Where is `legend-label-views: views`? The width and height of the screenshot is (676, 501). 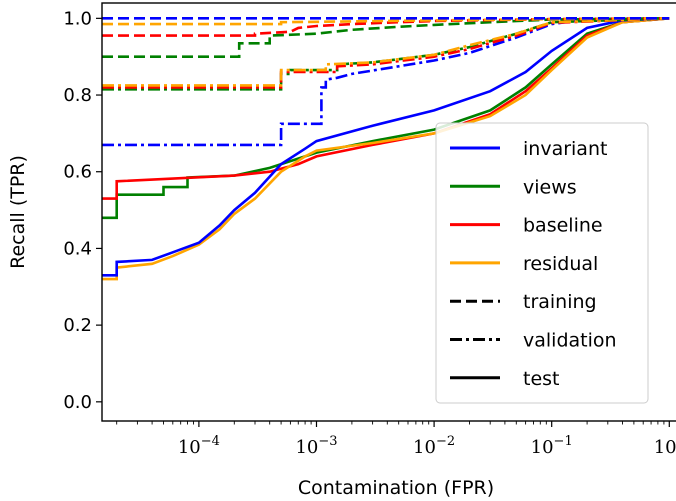 legend-label-views: views is located at coordinates (550, 187).